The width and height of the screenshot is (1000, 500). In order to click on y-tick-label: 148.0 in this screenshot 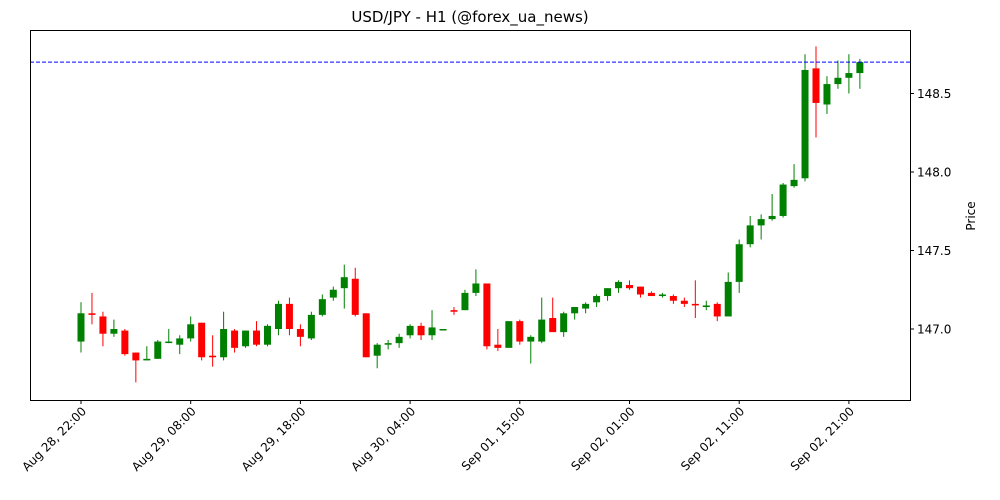, I will do `click(934, 173)`.